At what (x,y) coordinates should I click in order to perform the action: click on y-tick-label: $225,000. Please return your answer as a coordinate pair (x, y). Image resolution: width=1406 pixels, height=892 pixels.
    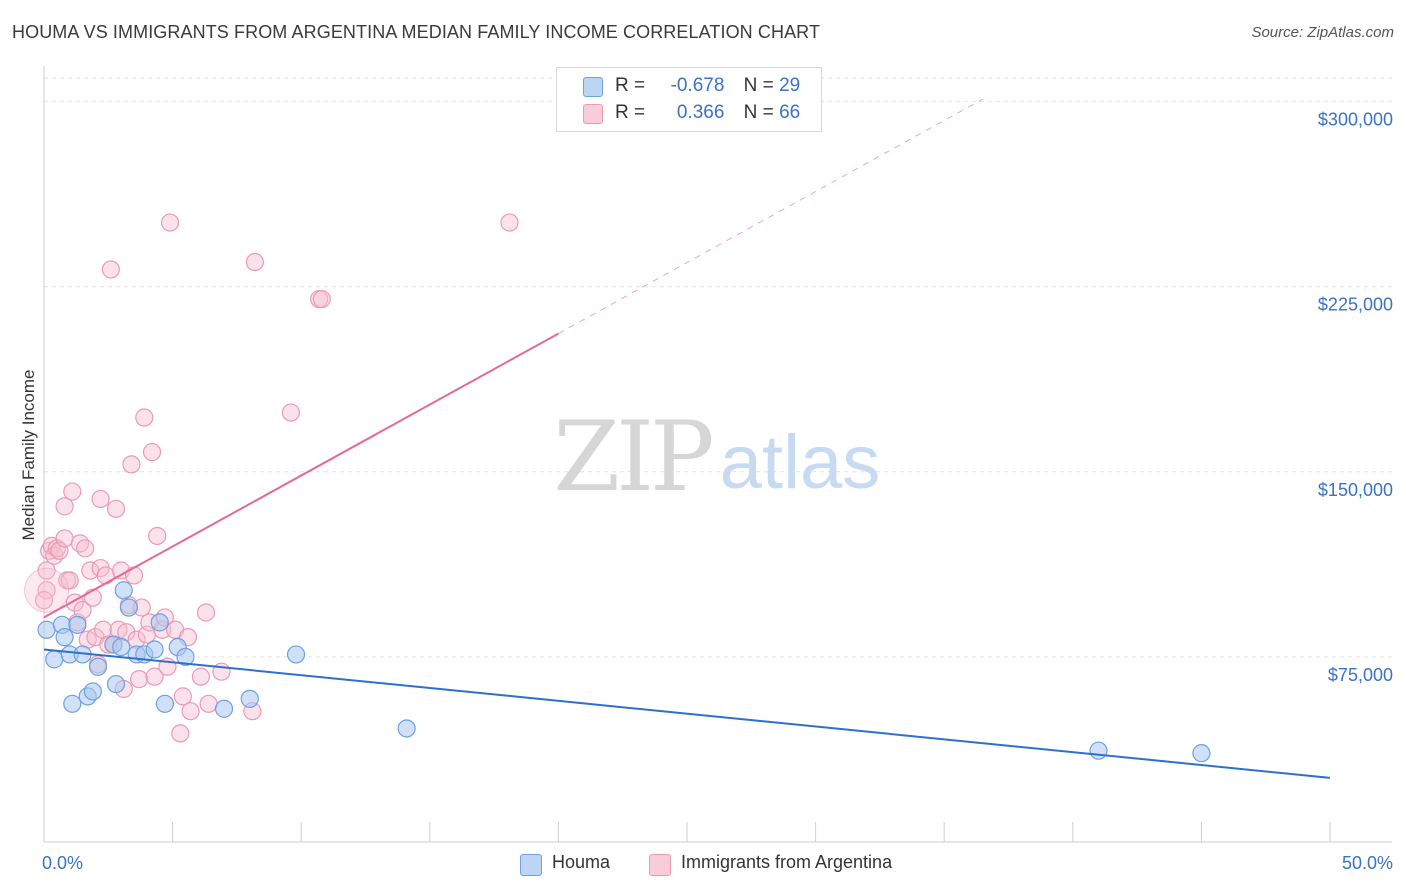
    Looking at the image, I should click on (1355, 305).